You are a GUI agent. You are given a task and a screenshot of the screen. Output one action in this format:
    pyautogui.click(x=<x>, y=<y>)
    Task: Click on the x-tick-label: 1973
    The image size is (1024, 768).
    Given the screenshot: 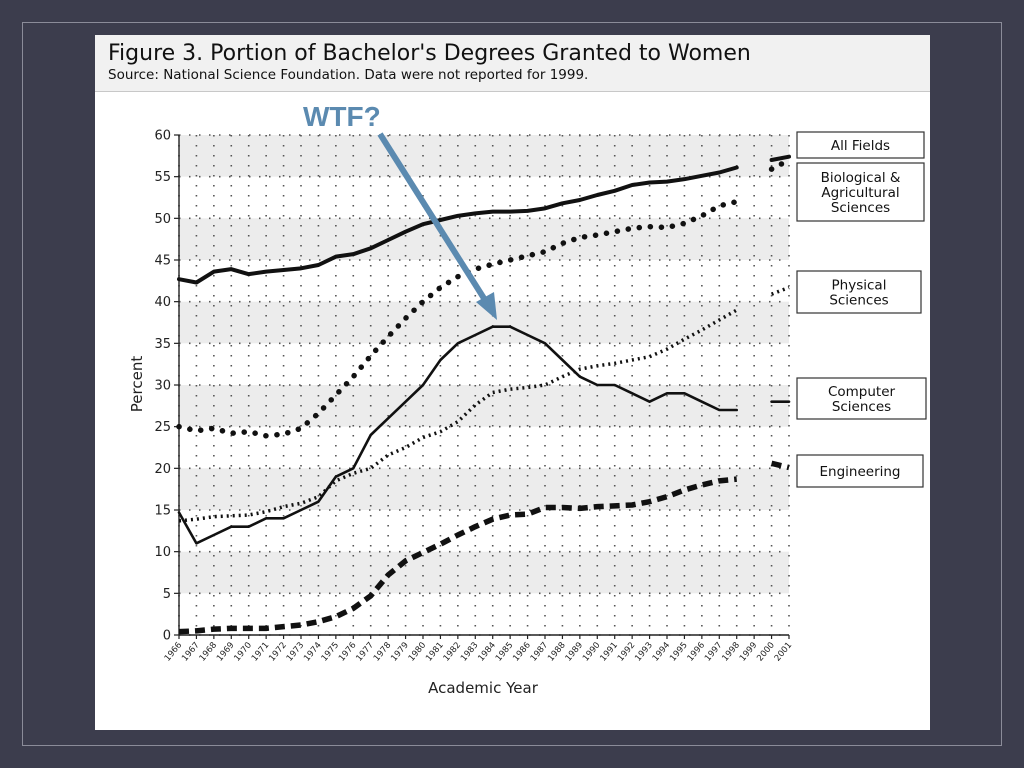 What is the action you would take?
    pyautogui.click(x=296, y=652)
    